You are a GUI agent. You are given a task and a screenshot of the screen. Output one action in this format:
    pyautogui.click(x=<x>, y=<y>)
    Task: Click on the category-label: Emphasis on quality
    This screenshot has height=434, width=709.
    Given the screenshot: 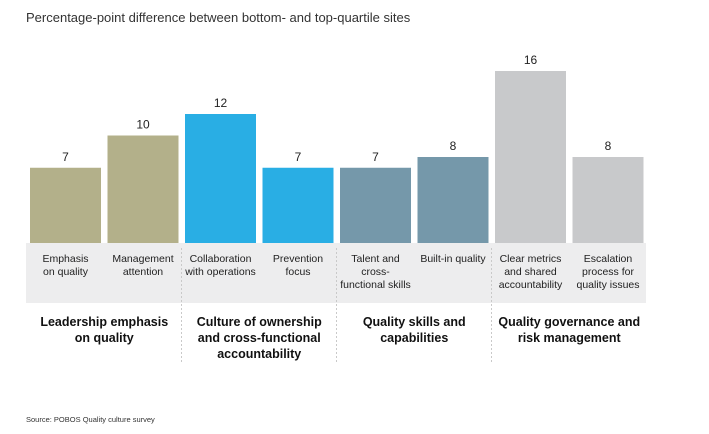 What is the action you would take?
    pyautogui.click(x=65, y=265)
    